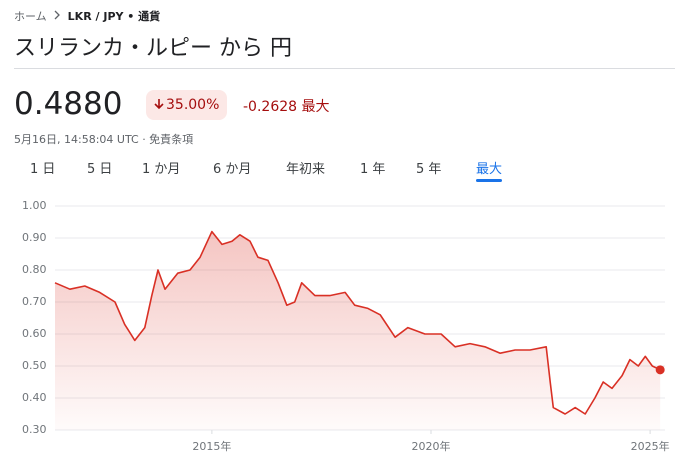 Image resolution: width=689 pixels, height=465 pixels. Describe the element at coordinates (34, 269) in the screenshot. I see `y-tick-label: 0.80` at that location.